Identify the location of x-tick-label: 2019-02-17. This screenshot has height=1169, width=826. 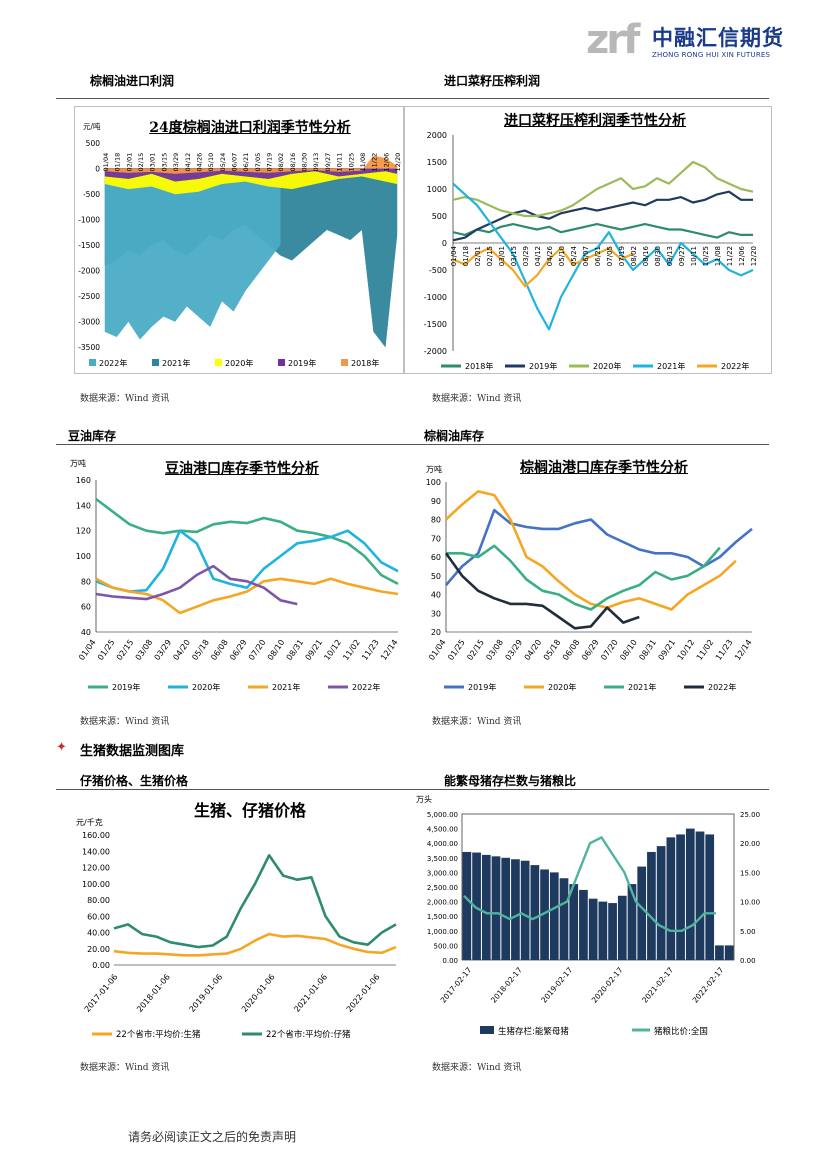
(556, 984).